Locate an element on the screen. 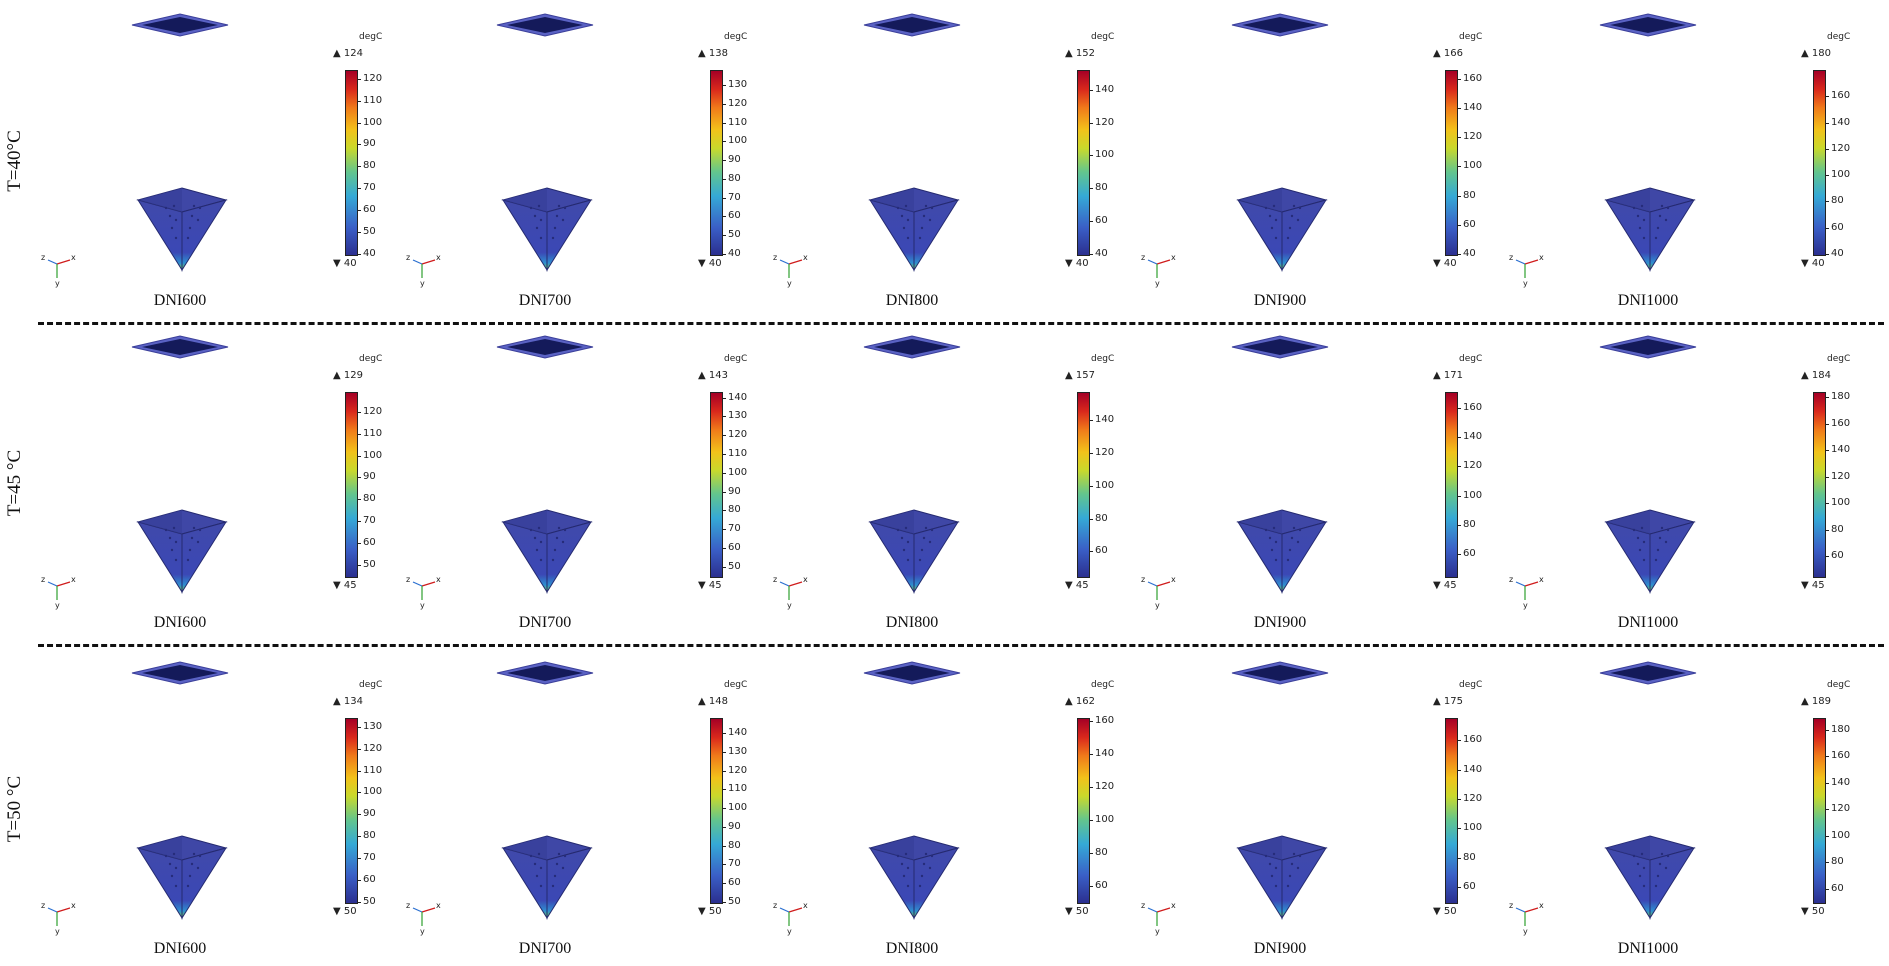  colorbar-tick-label: 50 is located at coordinates (734, 901).